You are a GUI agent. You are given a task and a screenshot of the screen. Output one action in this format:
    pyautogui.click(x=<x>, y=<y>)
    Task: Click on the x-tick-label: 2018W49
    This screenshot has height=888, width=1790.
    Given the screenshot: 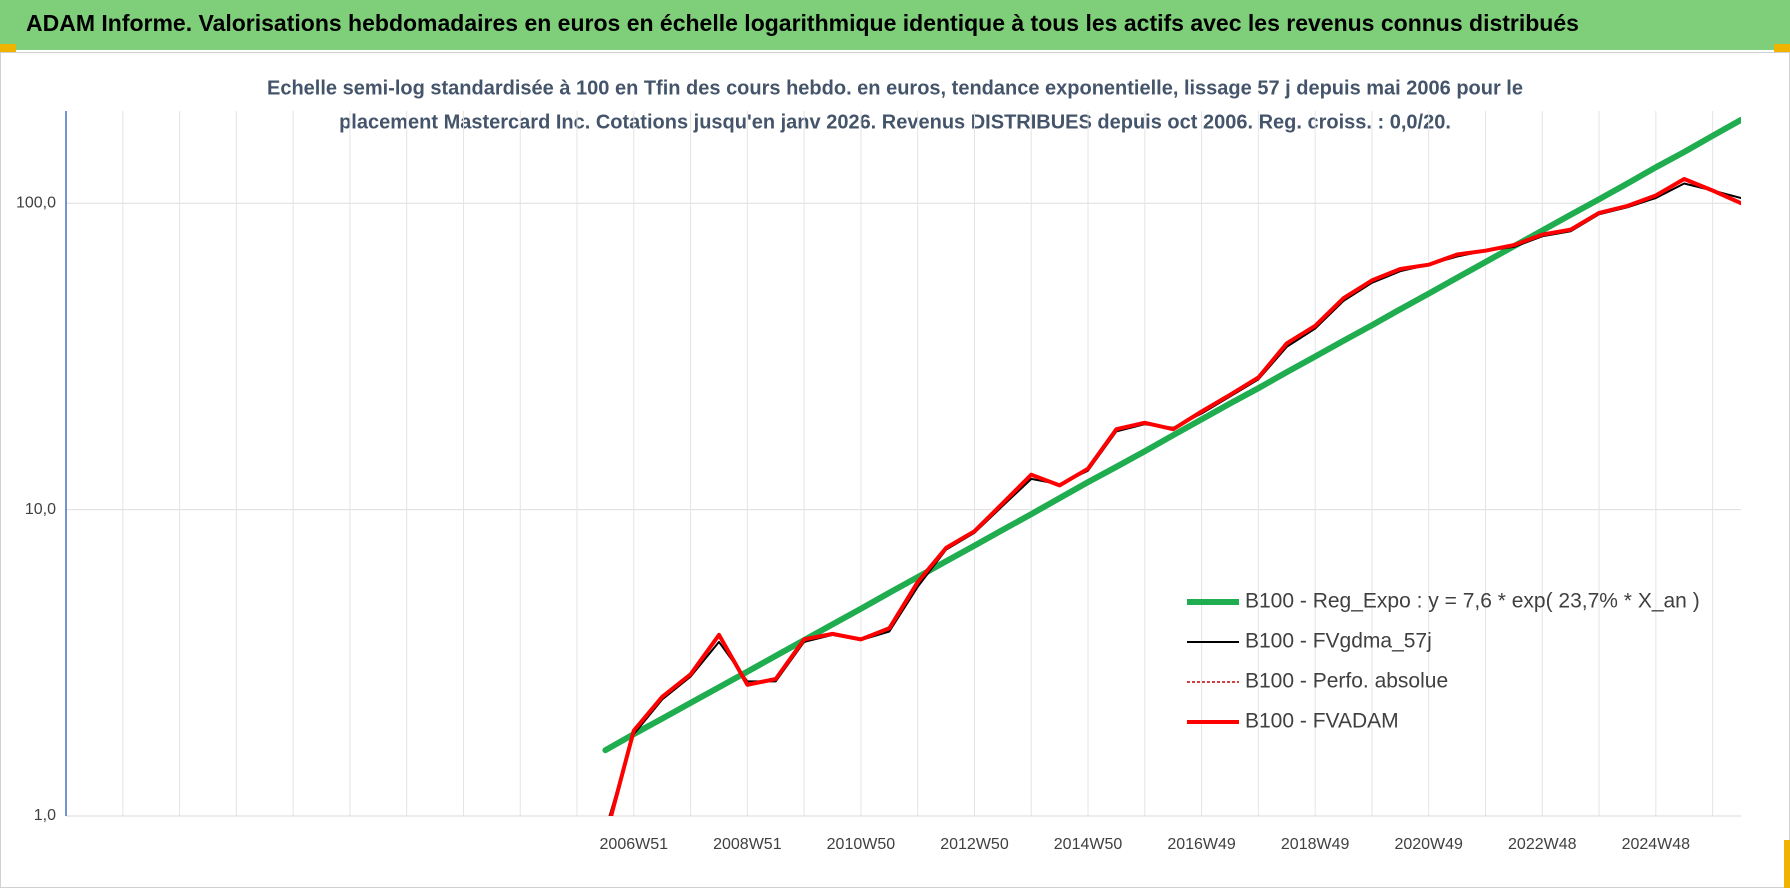 What is the action you would take?
    pyautogui.click(x=1315, y=844)
    